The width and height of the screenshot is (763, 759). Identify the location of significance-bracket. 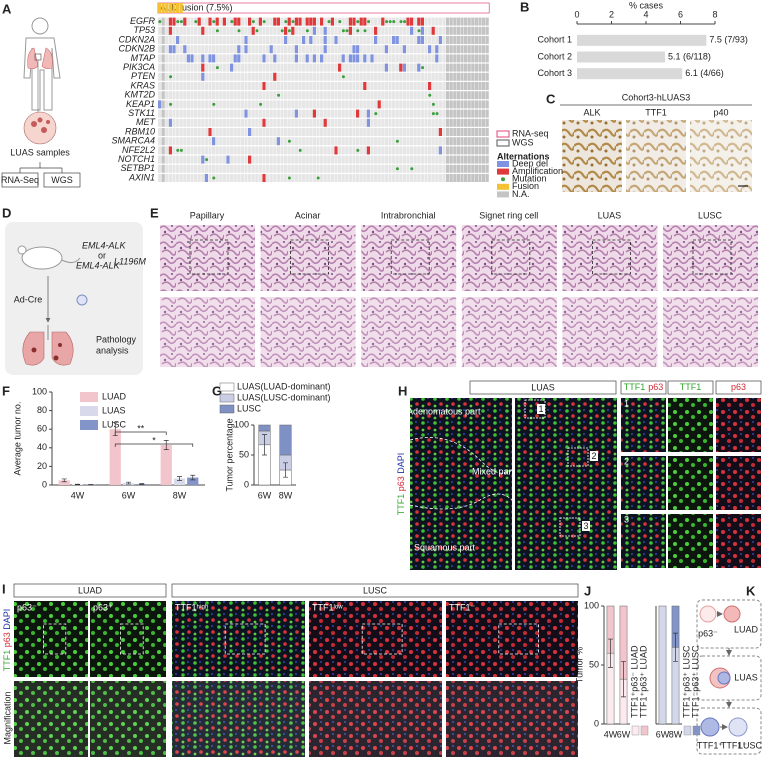
(140, 433).